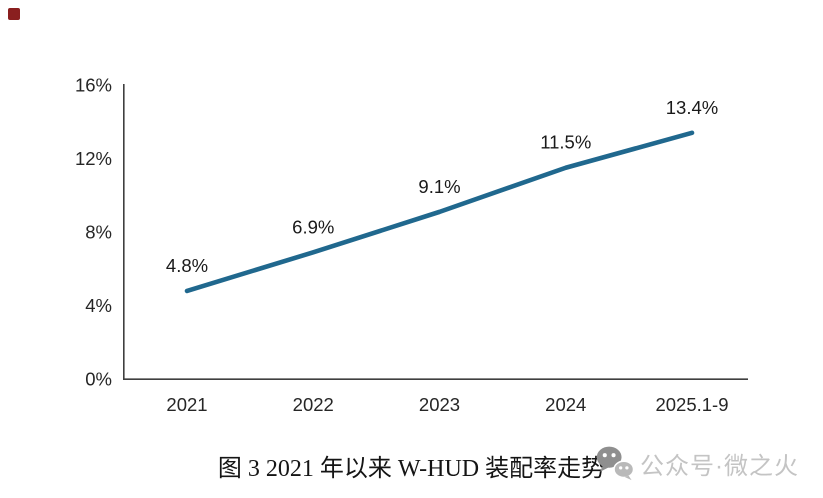 The height and width of the screenshot is (498, 823). What do you see at coordinates (439, 404) in the screenshot?
I see `x-axis-label: 2023` at bounding box center [439, 404].